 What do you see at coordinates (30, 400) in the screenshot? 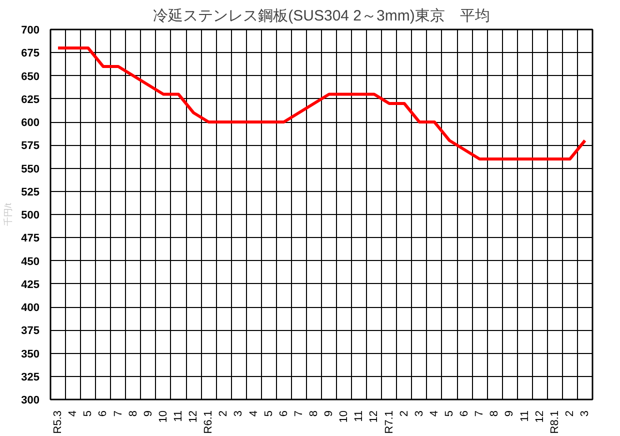
I see `y-tick-label: 300` at bounding box center [30, 400].